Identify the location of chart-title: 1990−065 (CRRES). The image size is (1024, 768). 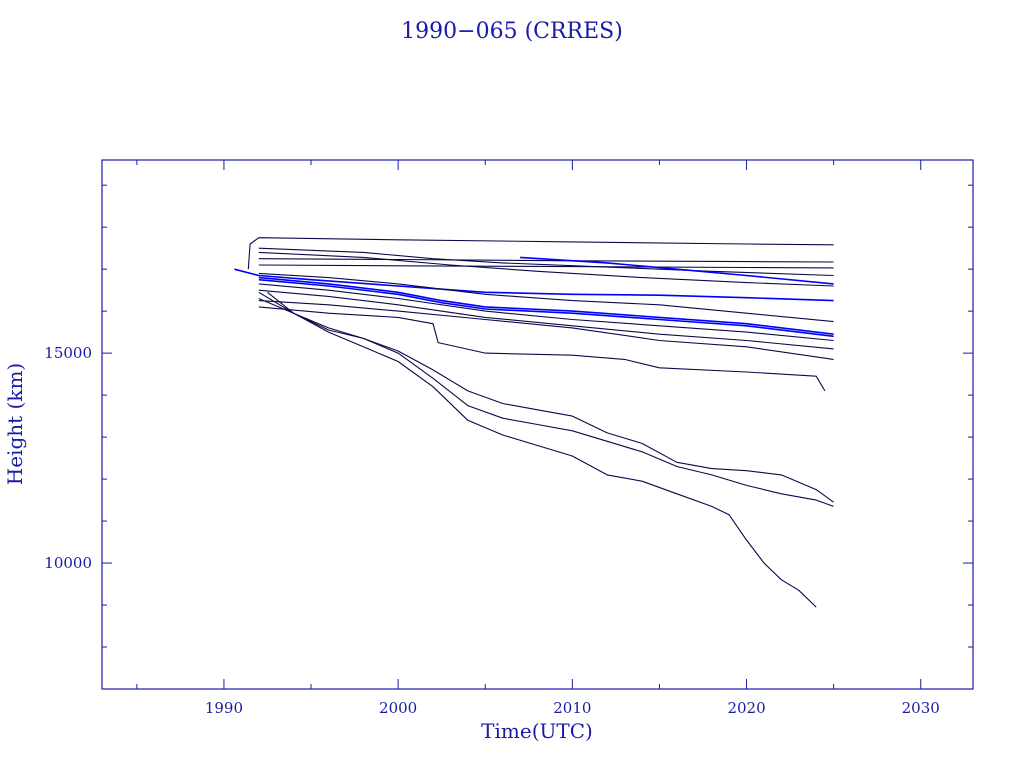
(512, 31).